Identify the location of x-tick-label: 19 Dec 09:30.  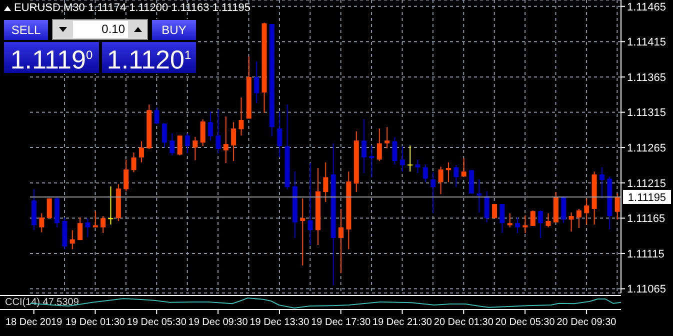
(218, 322).